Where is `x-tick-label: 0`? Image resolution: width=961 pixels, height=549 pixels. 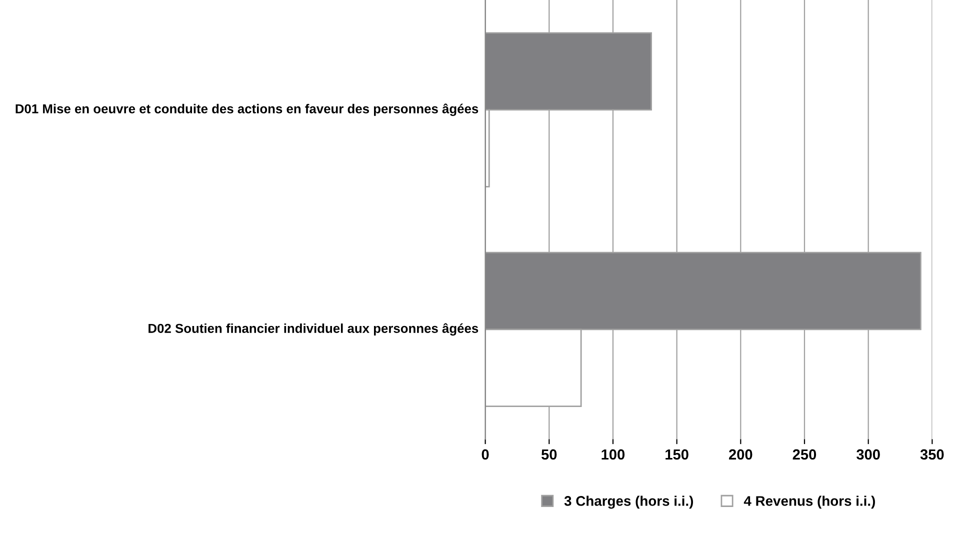
x-tick-label: 0 is located at coordinates (485, 454).